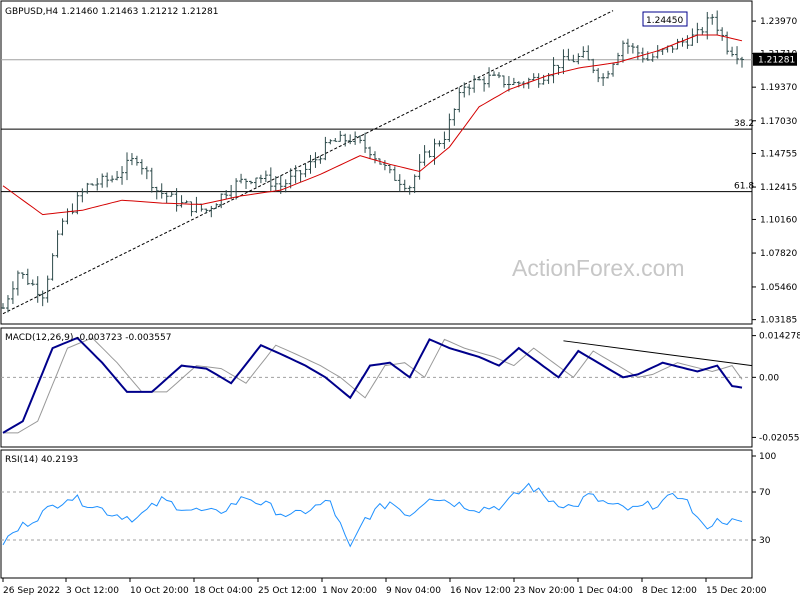 Image resolution: width=800 pixels, height=600 pixels. I want to click on price-tick-label: 1.23970, so click(778, 22).